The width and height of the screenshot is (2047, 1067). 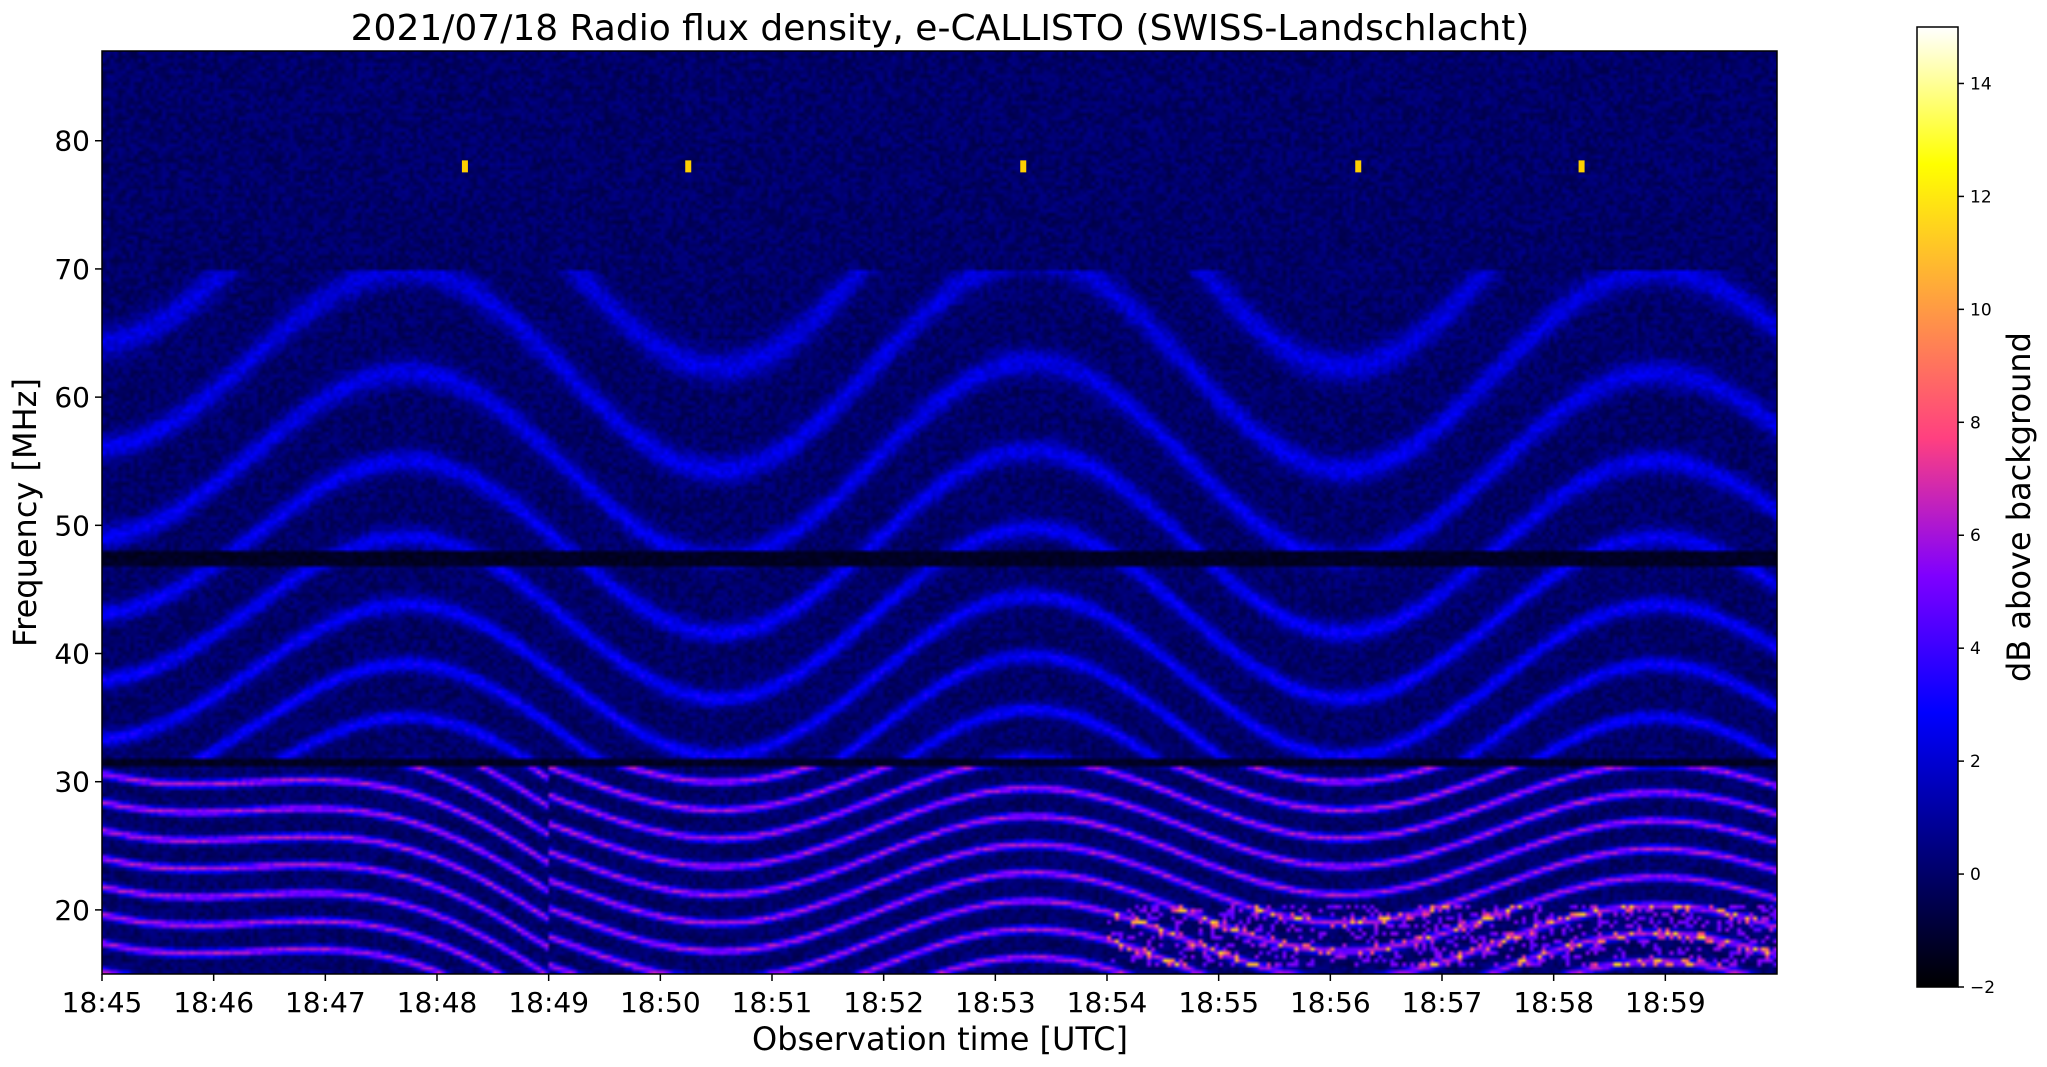 What do you see at coordinates (2019, 507) in the screenshot?
I see `colorbar-label: dB above background` at bounding box center [2019, 507].